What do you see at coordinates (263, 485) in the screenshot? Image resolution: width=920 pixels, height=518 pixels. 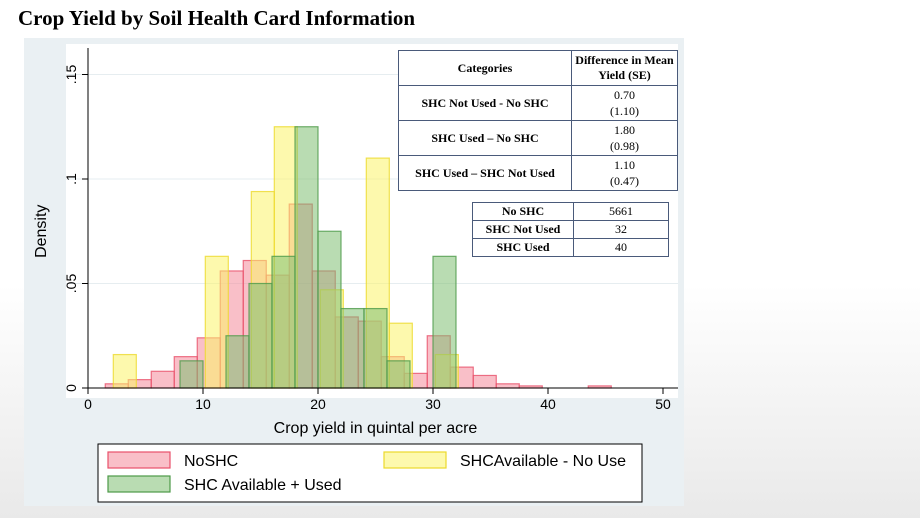 I see `legend-label: SHC Available + Used` at bounding box center [263, 485].